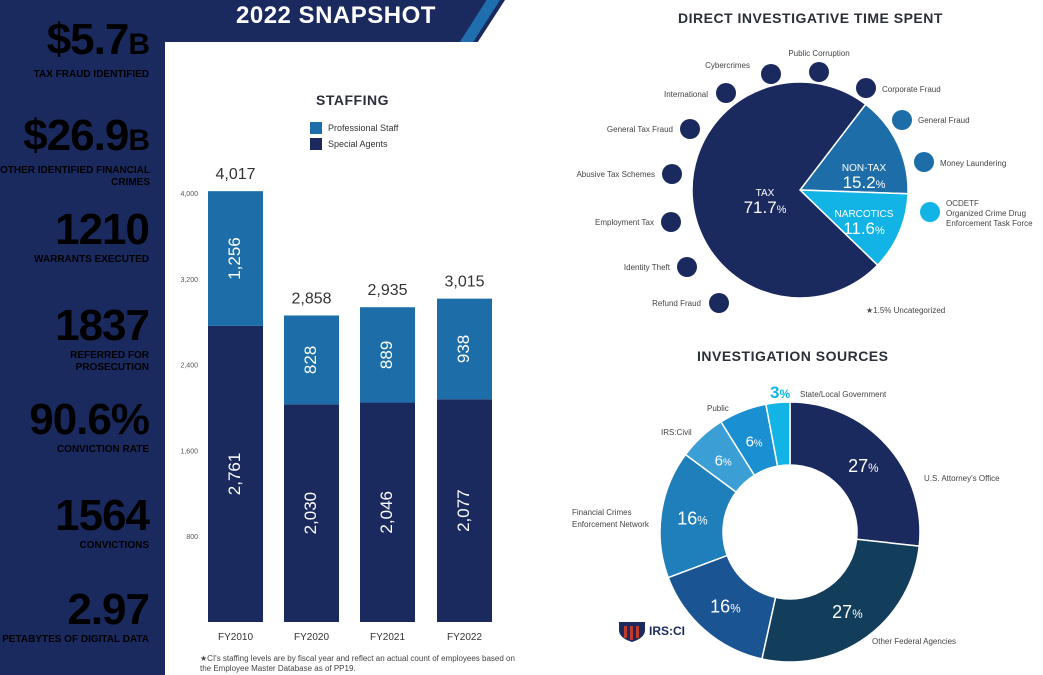  I want to click on bar-label-professional-staff: 938, so click(463, 349).